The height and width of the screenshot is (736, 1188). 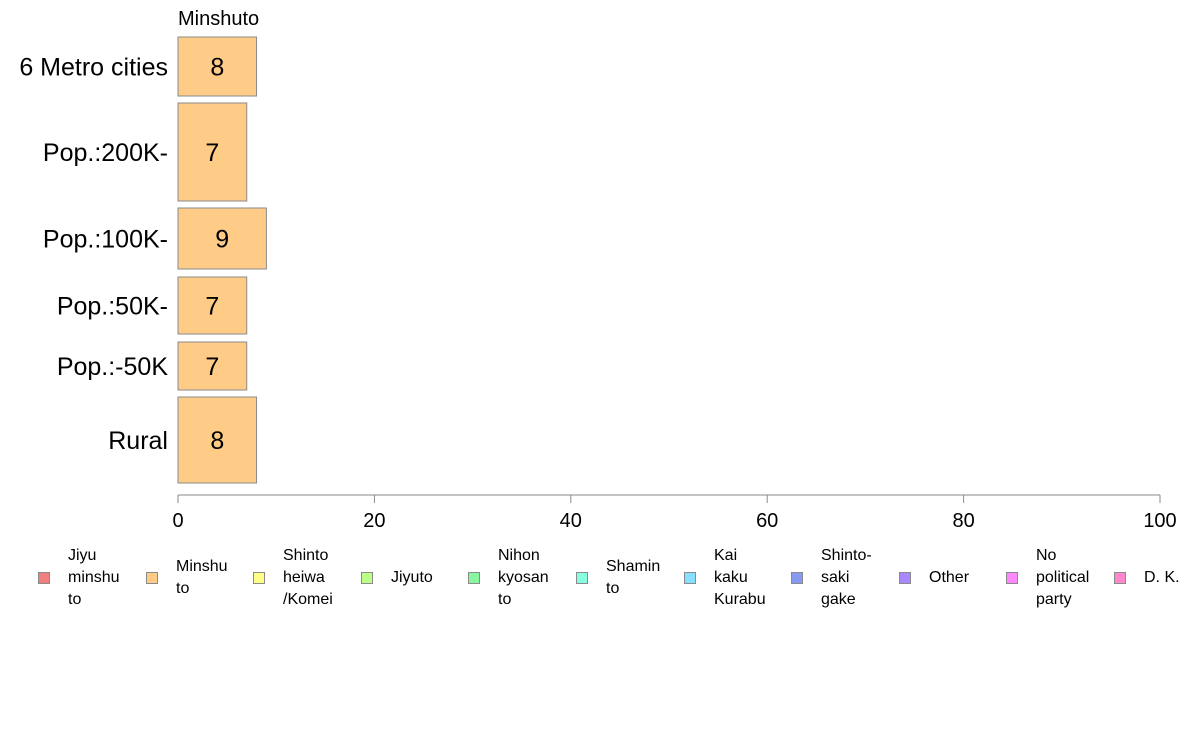 I want to click on legend-item: Kai kaku Kurabu, so click(x=725, y=578).